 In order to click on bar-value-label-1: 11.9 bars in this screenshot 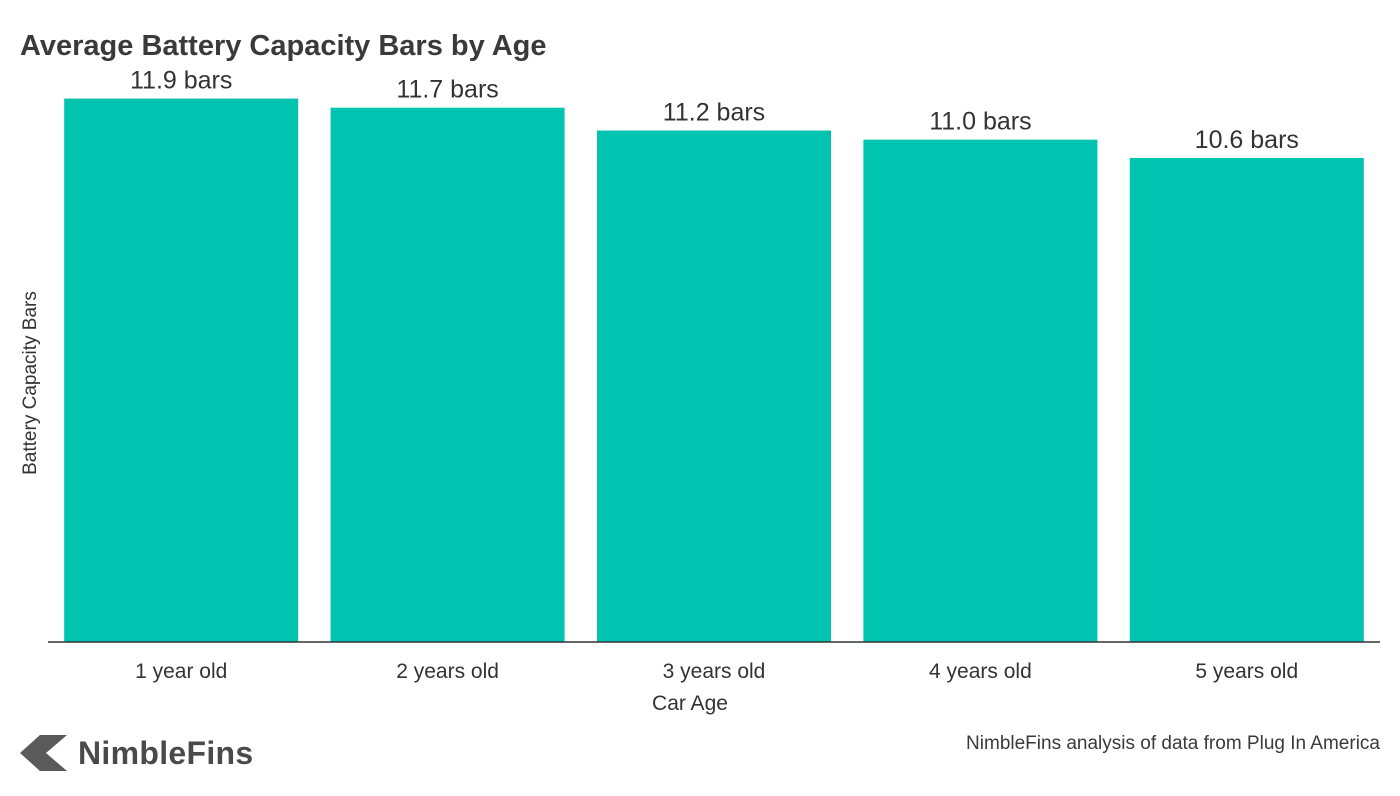, I will do `click(181, 81)`.